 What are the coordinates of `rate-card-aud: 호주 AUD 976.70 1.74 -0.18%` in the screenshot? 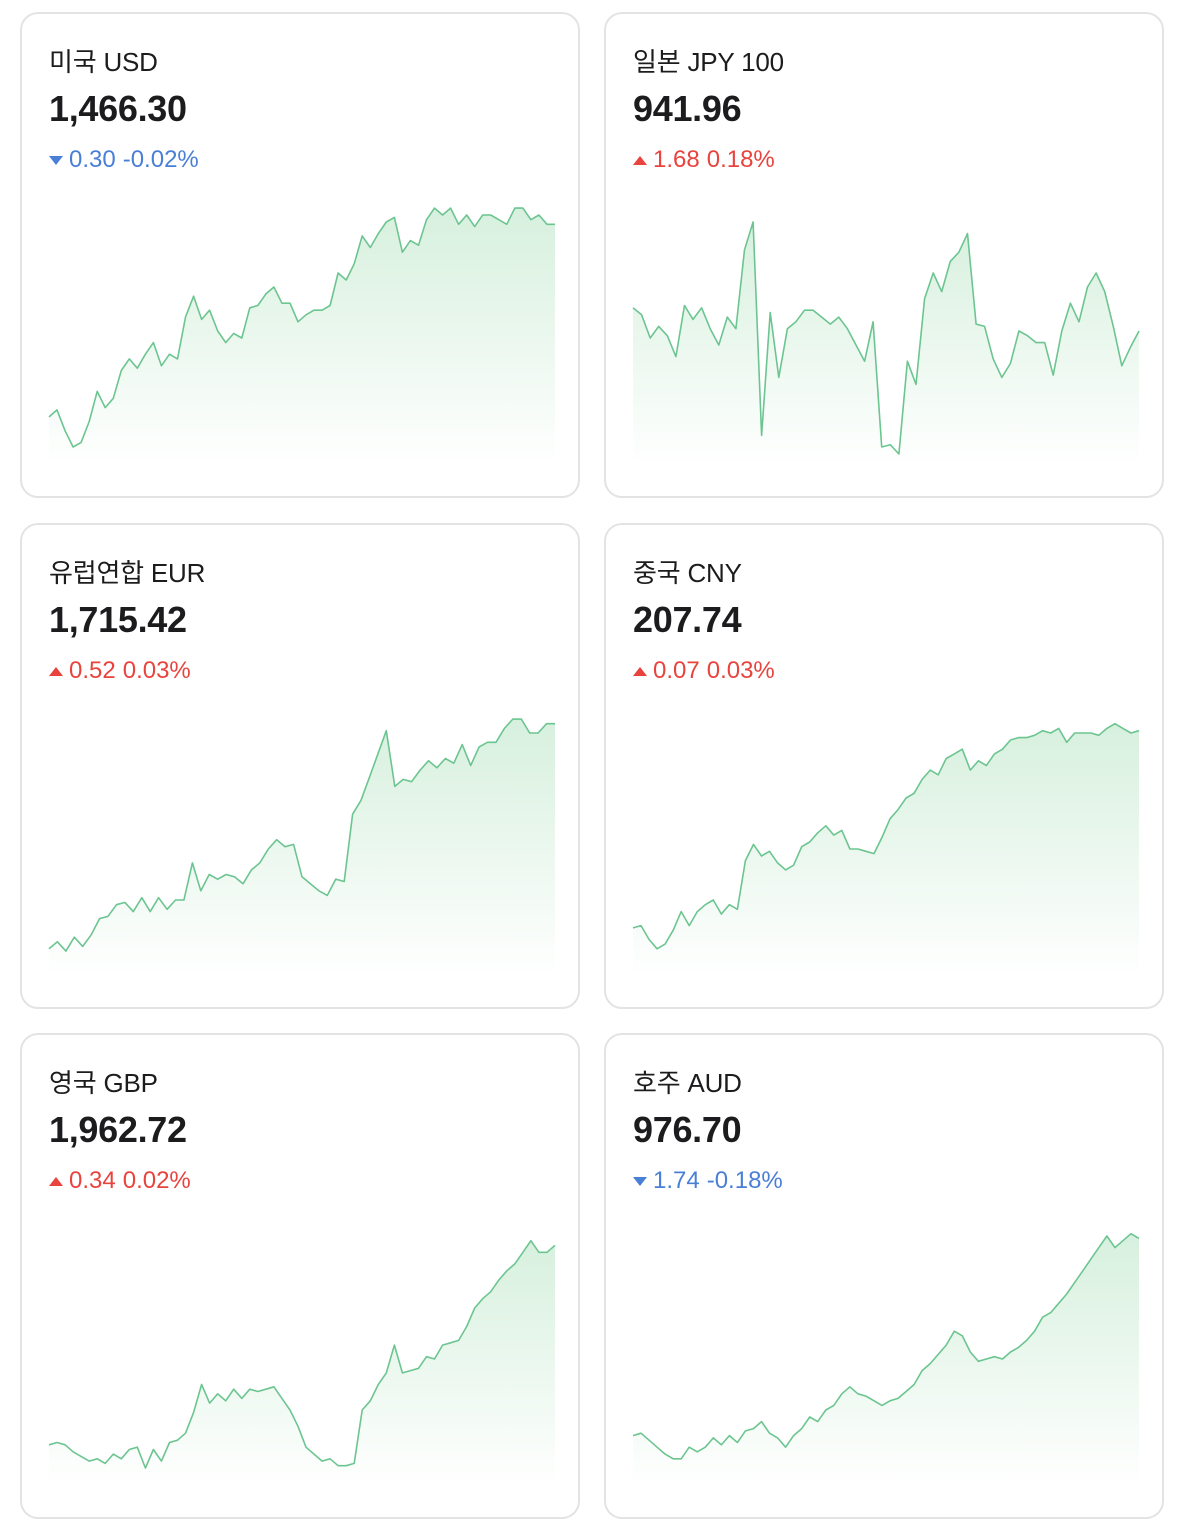 It's located at (884, 1276).